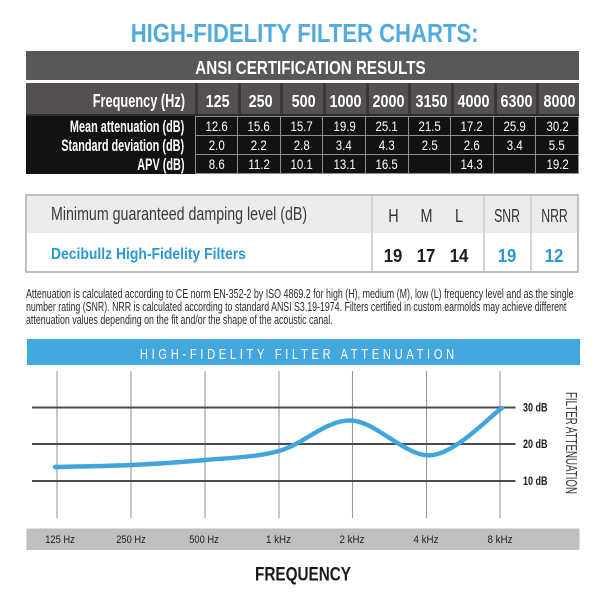 Image resolution: width=600 pixels, height=600 pixels. Describe the element at coordinates (352, 540) in the screenshot. I see `svg-text: 2 kHz` at that location.